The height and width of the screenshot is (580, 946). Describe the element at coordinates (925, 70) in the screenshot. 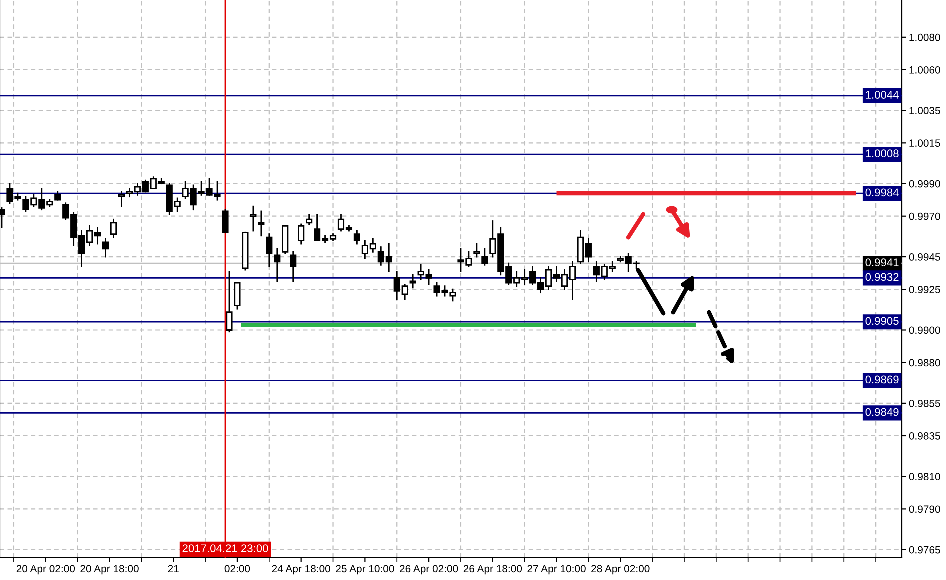

I see `y-tick-label: 1.0060` at that location.